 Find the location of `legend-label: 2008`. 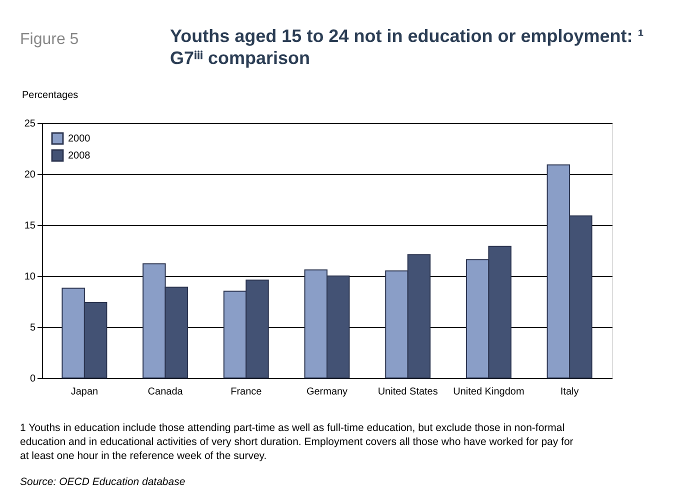

legend-label: 2008 is located at coordinates (79, 156).